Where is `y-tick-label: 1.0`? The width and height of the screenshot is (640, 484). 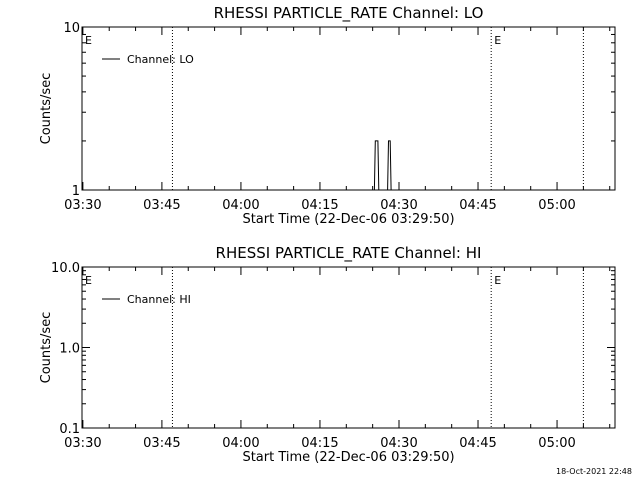
y-tick-label: 1.0 is located at coordinates (69, 349).